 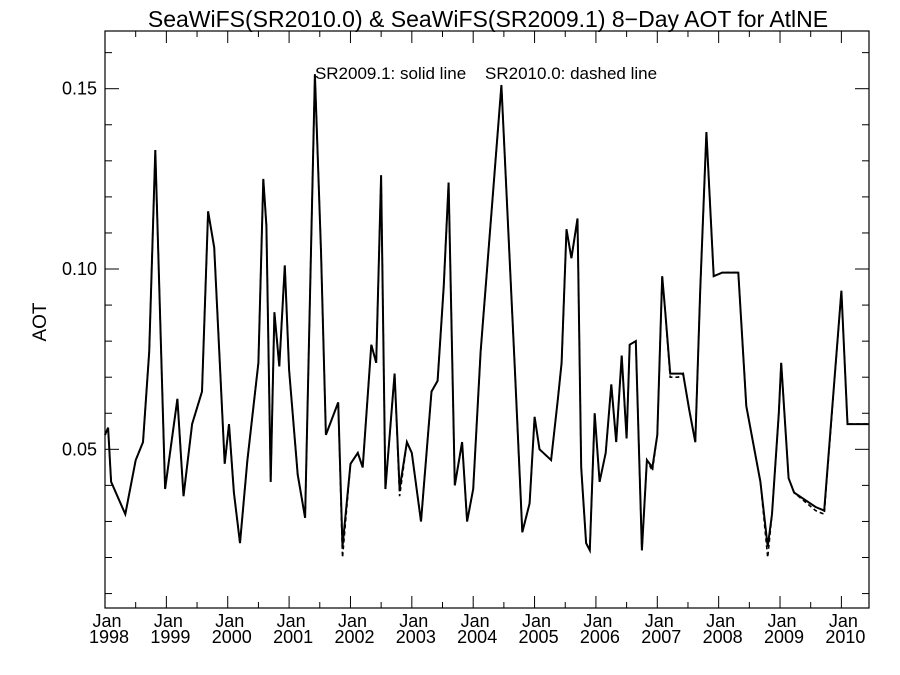 I want to click on x-tick-year-label: 1998, so click(x=109, y=637).